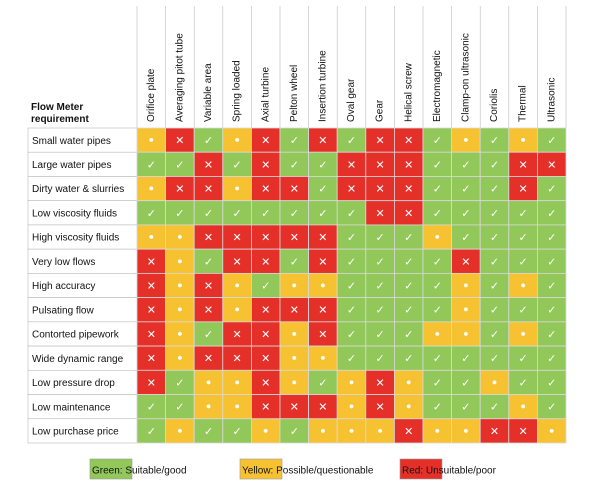 Image resolution: width=597 pixels, height=485 pixels. I want to click on column-header: Helical screw, so click(408, 92).